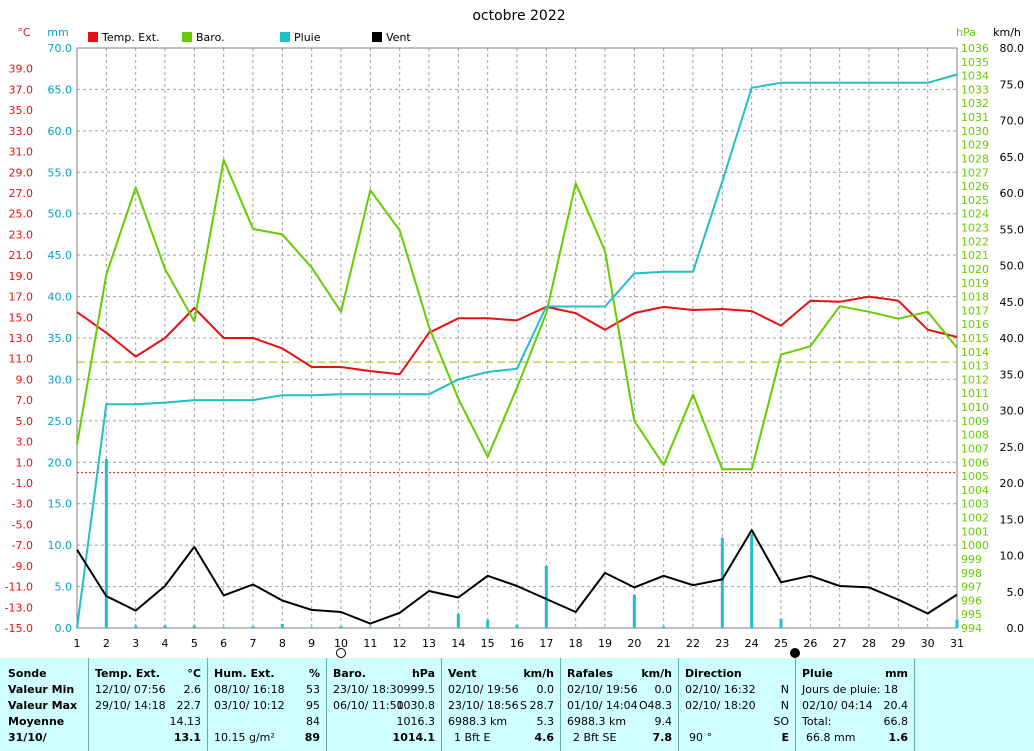 This screenshot has width=1034, height=751. Describe the element at coordinates (478, 721) in the screenshot. I see `vent-dist: 6988.3 km` at that location.